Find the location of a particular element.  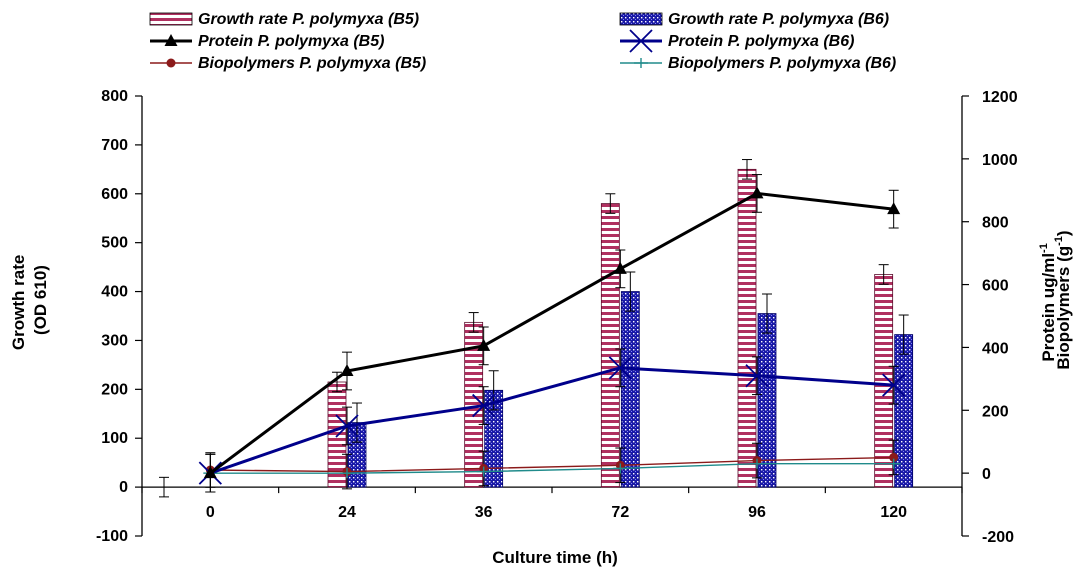

y-right-tick-label: 0 is located at coordinates (986, 474).